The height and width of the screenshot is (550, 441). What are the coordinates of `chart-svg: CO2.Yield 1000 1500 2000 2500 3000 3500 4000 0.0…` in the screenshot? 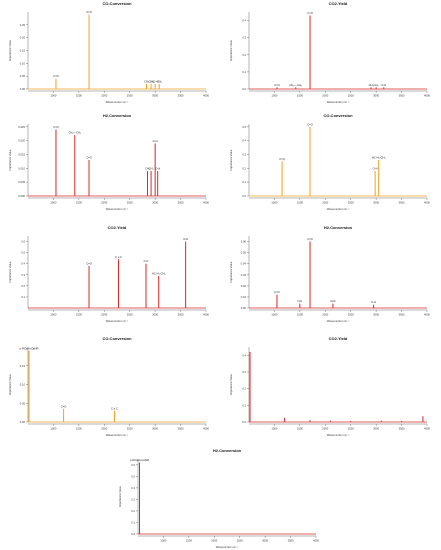 It's located at (329, 52).